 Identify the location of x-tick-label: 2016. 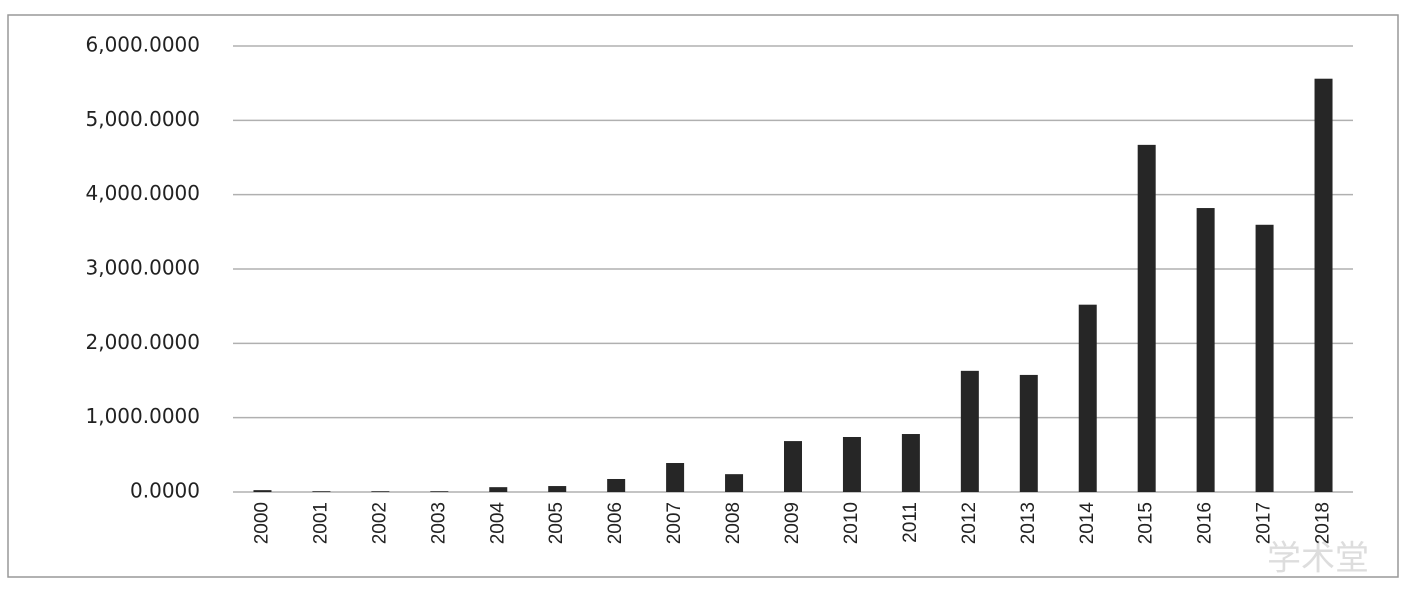
(1205, 523).